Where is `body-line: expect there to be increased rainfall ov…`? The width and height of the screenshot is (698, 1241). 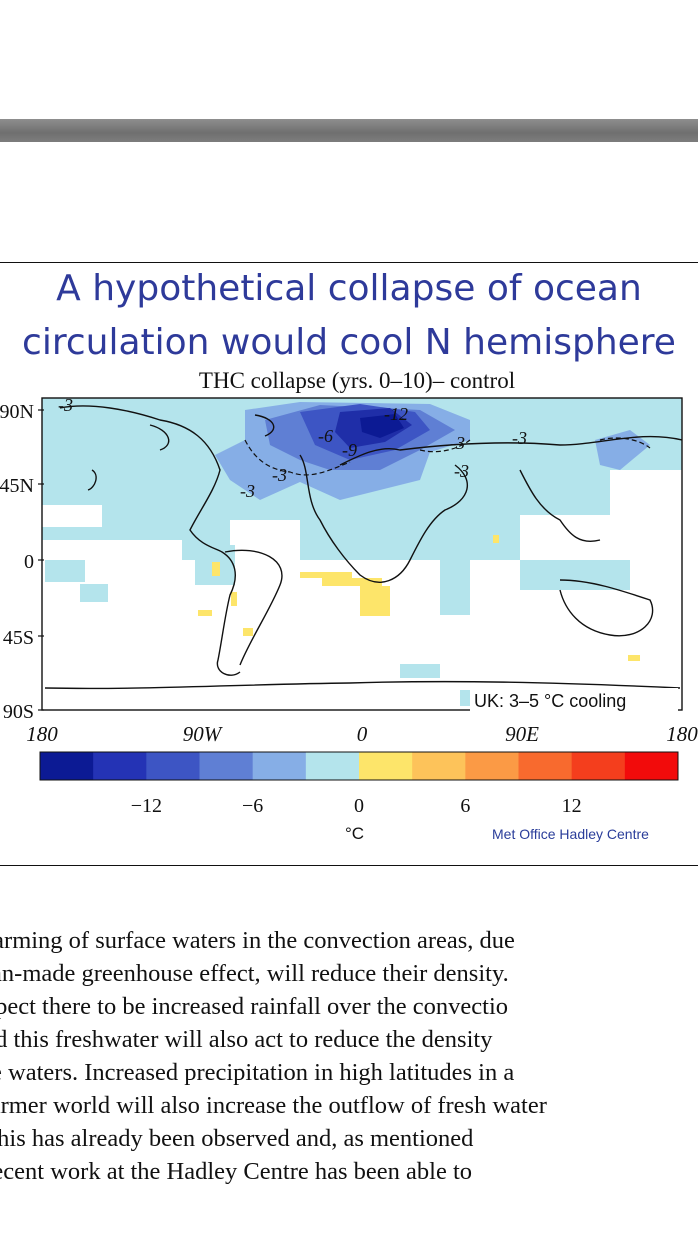 body-line: expect there to be increased rainfall ov… is located at coordinates (254, 1006).